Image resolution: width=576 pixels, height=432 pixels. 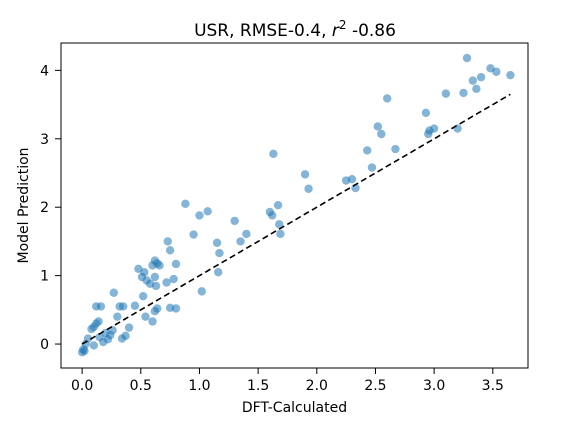 I want to click on chart-title: USR, RMSE-0.4, r2 -0.86, so click(x=295, y=29).